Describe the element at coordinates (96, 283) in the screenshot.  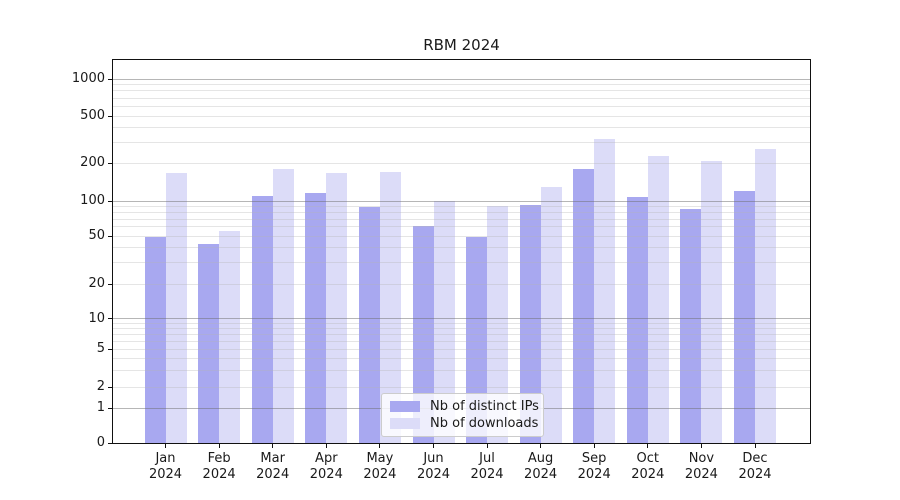
I see `y-tick-label: 20` at that location.